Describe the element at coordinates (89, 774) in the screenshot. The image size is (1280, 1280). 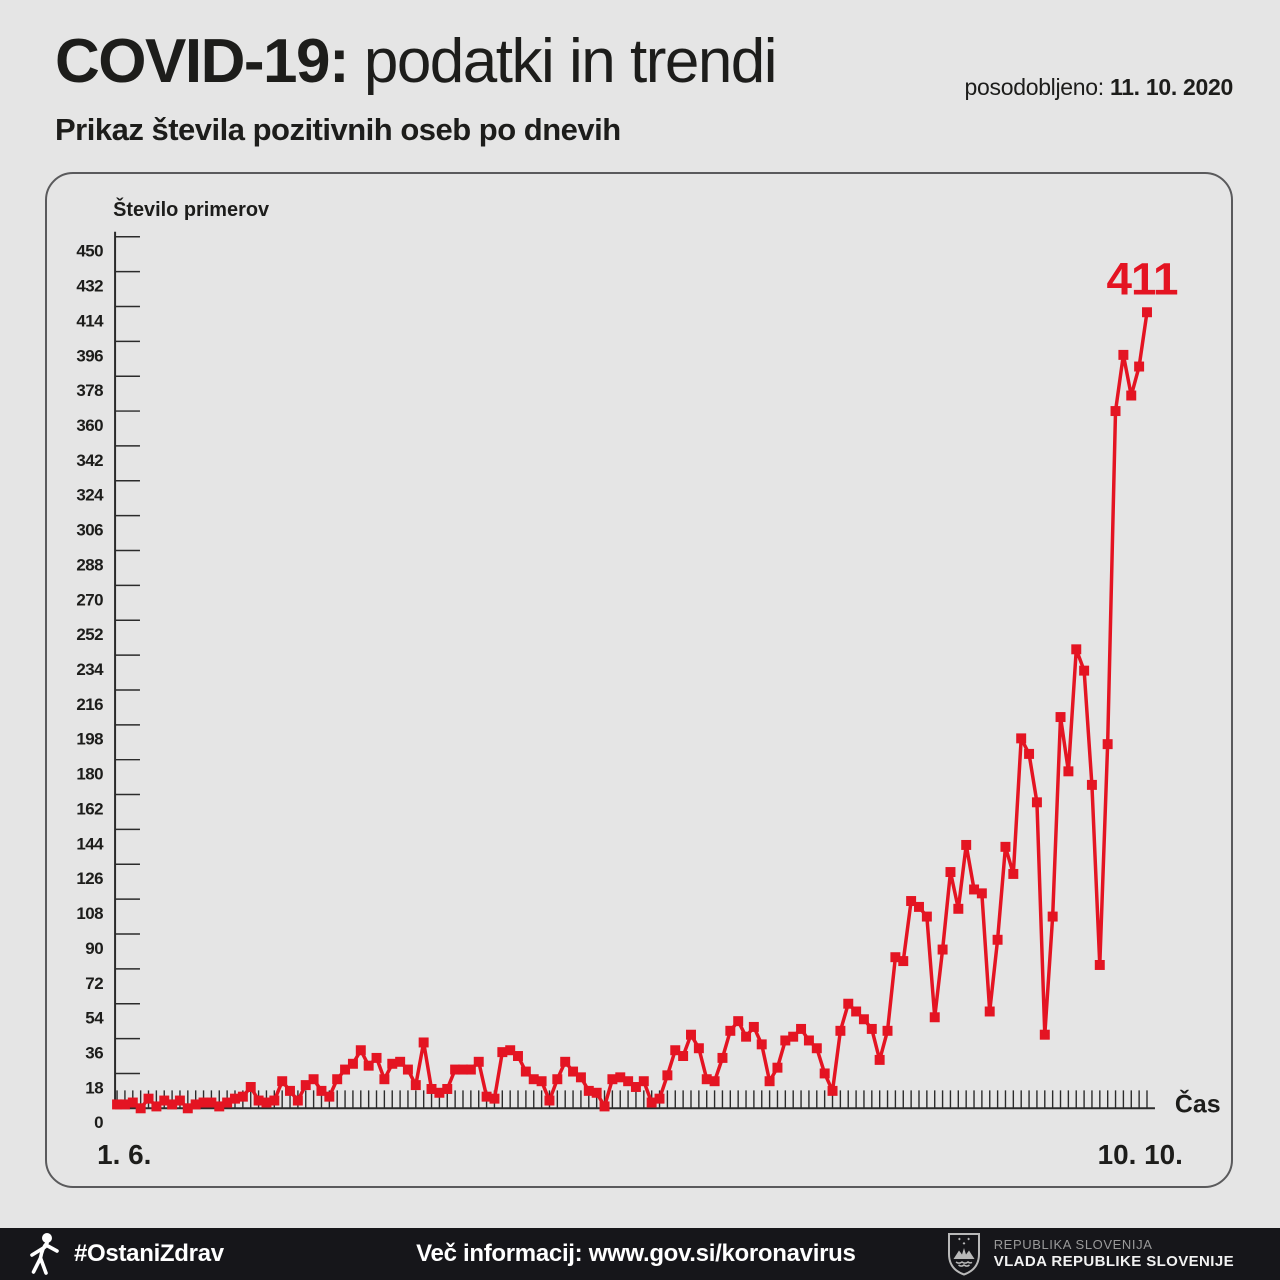
I see `y-axis-tick-label: 180` at that location.